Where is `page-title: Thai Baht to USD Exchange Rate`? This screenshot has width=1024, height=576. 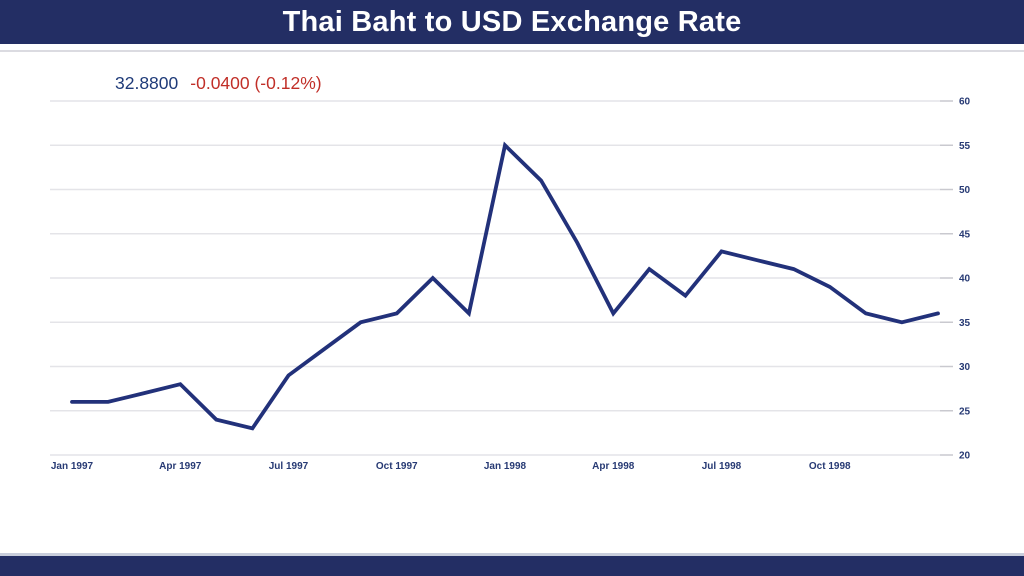 page-title: Thai Baht to USD Exchange Rate is located at coordinates (512, 21).